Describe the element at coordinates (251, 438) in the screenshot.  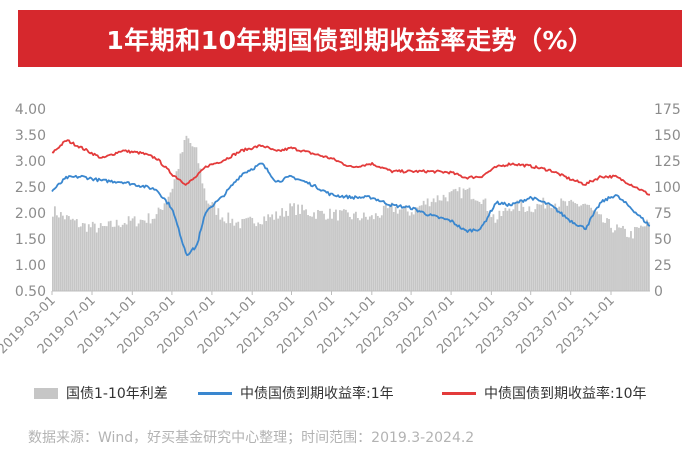
I see `source-note: 数据来源：Wind，好买基金研究中心整理；时间范围：2019.3-2024.2` at that location.